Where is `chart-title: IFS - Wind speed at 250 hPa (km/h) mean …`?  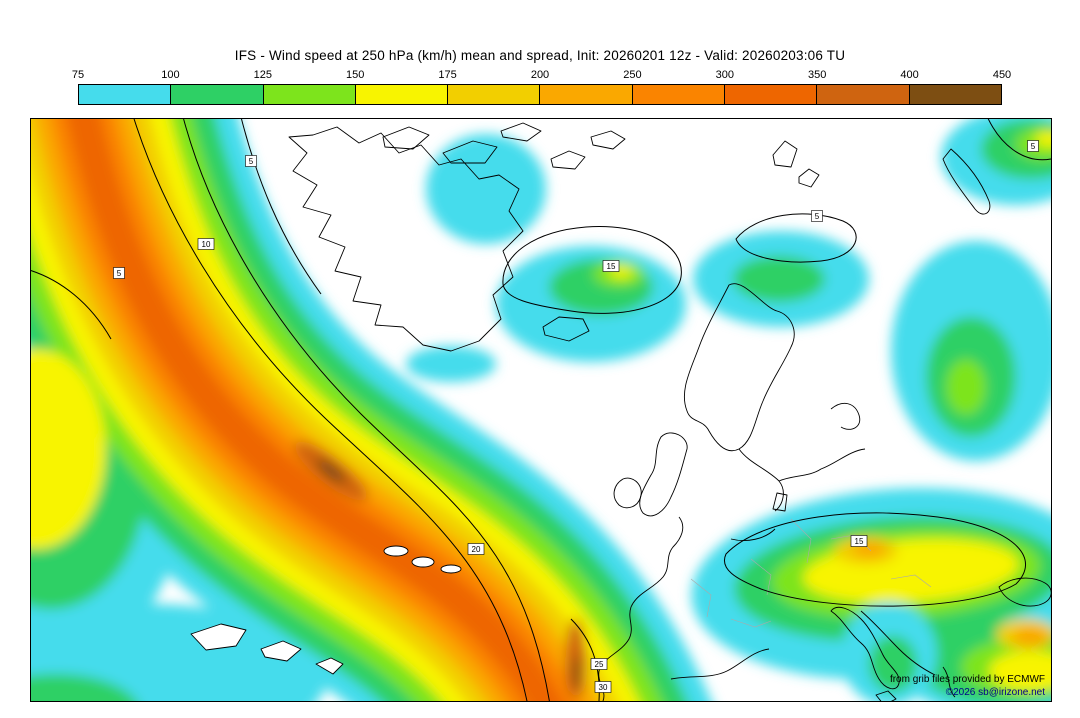
chart-title: IFS - Wind speed at 250 hPa (km/h) mean … is located at coordinates (540, 55).